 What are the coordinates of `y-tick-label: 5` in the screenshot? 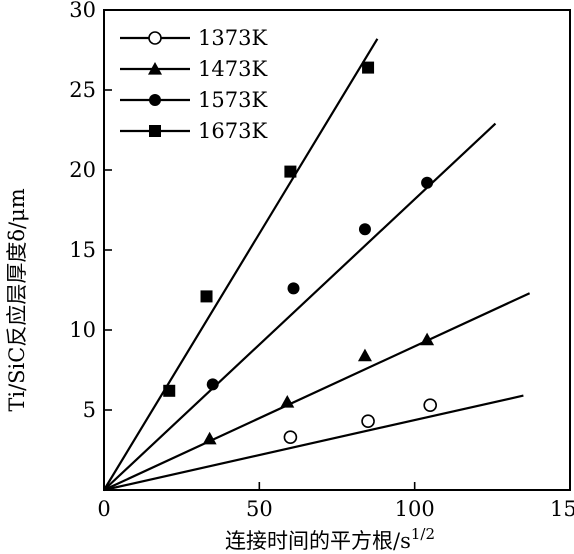 It's located at (89, 410).